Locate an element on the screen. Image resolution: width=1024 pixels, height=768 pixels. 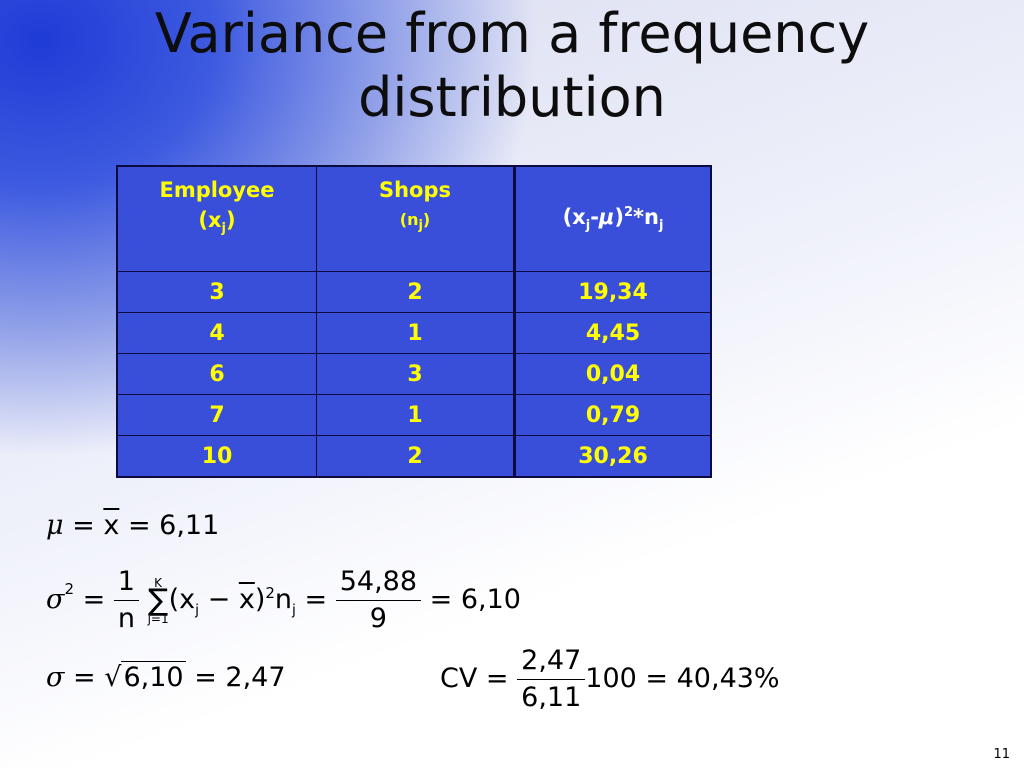
cell-deviation: 0,79 is located at coordinates (612, 415).